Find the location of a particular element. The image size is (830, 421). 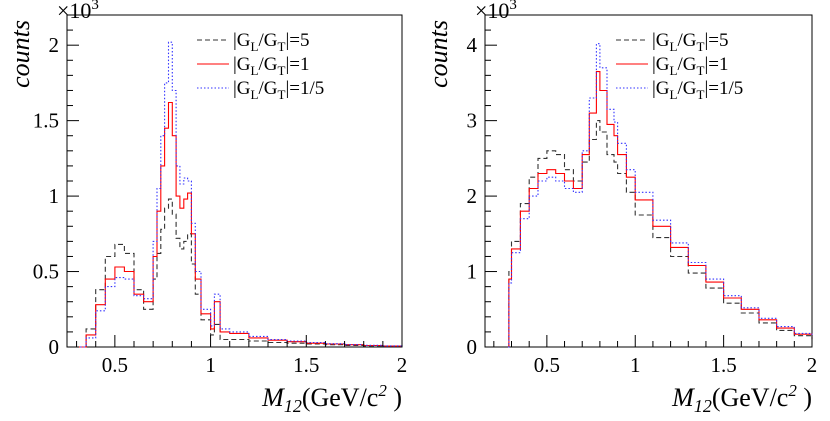

y-tick-label: 1.5 is located at coordinates (46, 121).